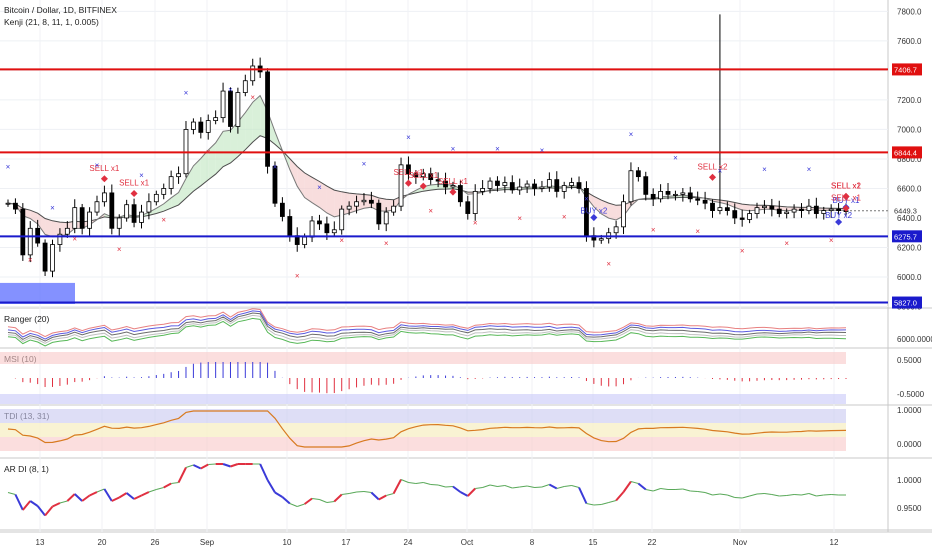 The height and width of the screenshot is (550, 932). Describe the element at coordinates (40, 542) in the screenshot. I see `x-tick-label: 13` at that location.